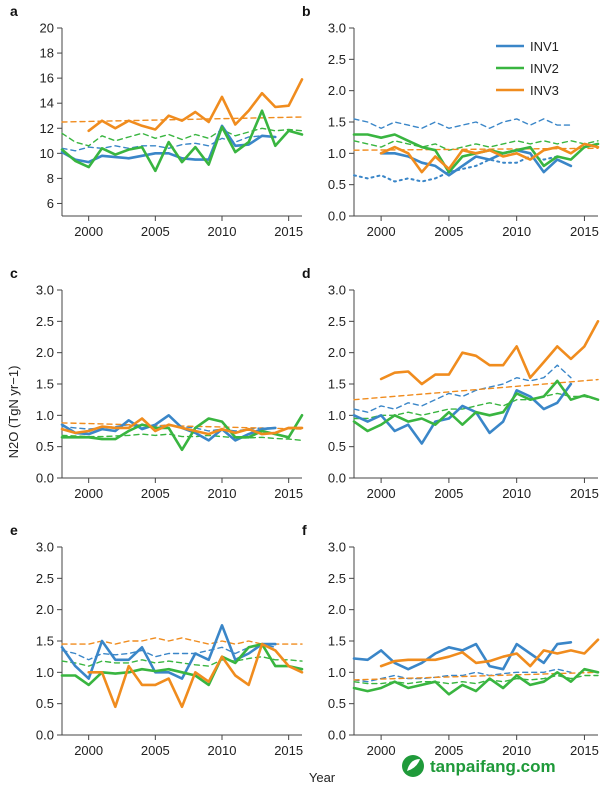  What do you see at coordinates (544, 90) in the screenshot?
I see `legend-label-inv3: INV3` at bounding box center [544, 90].